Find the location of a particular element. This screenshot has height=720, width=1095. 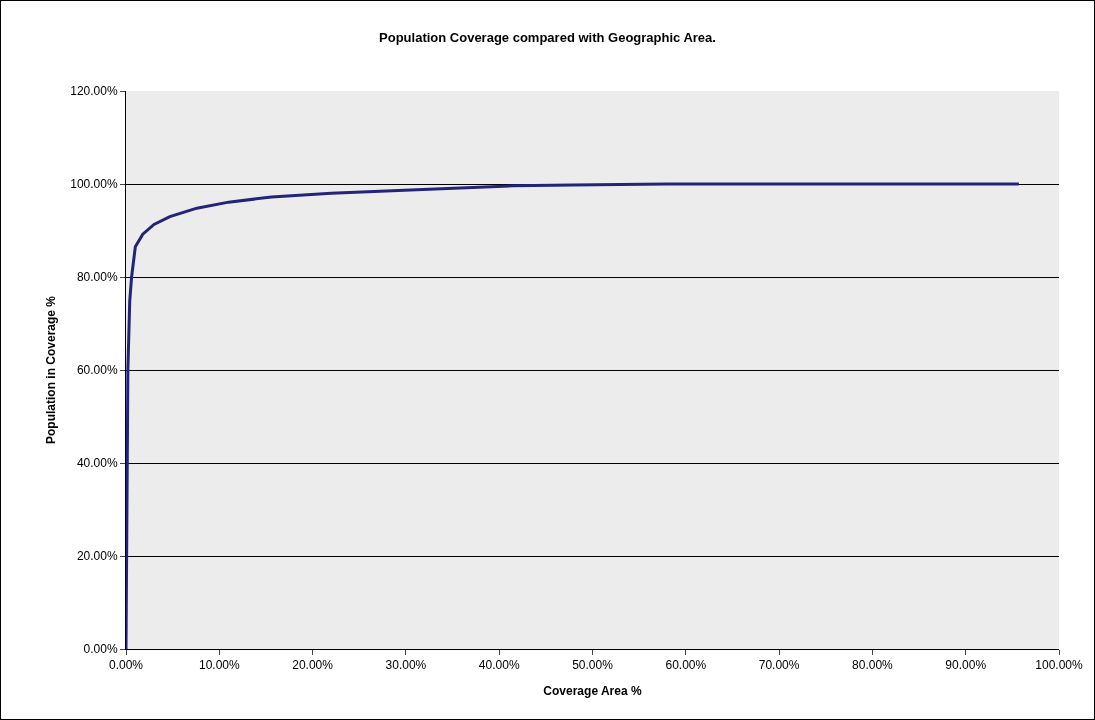

x-tick-label: 0.00% is located at coordinates (126, 665).